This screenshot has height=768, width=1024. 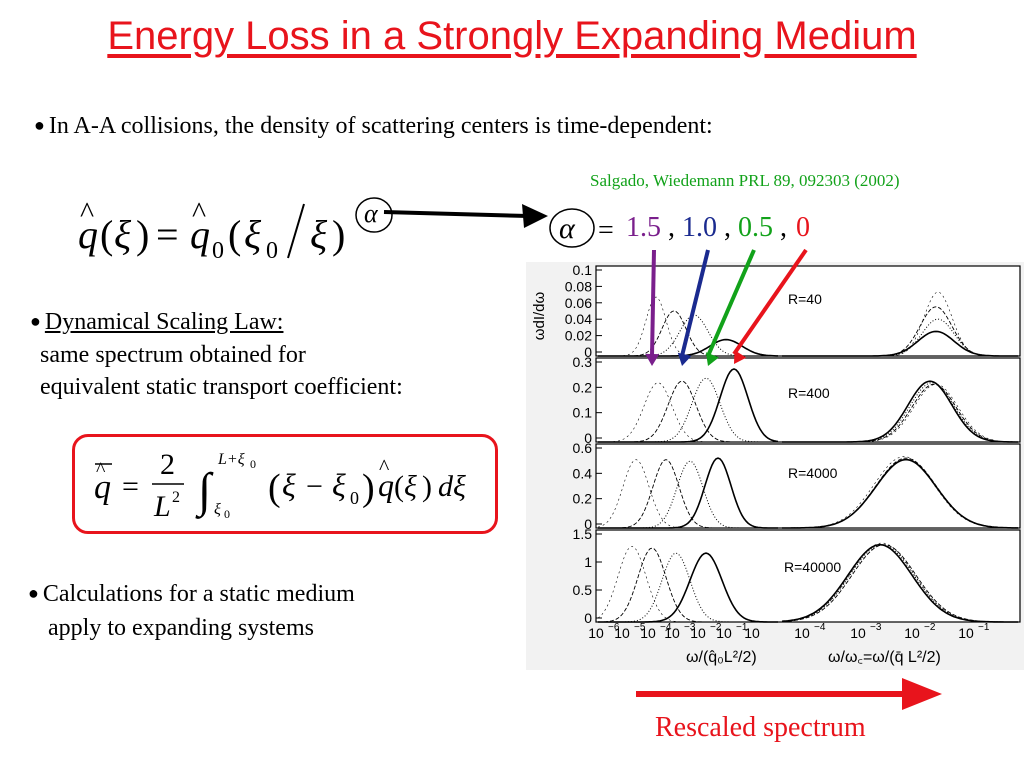 I want to click on formula1-xi0-sub: 0, so click(x=272, y=251).